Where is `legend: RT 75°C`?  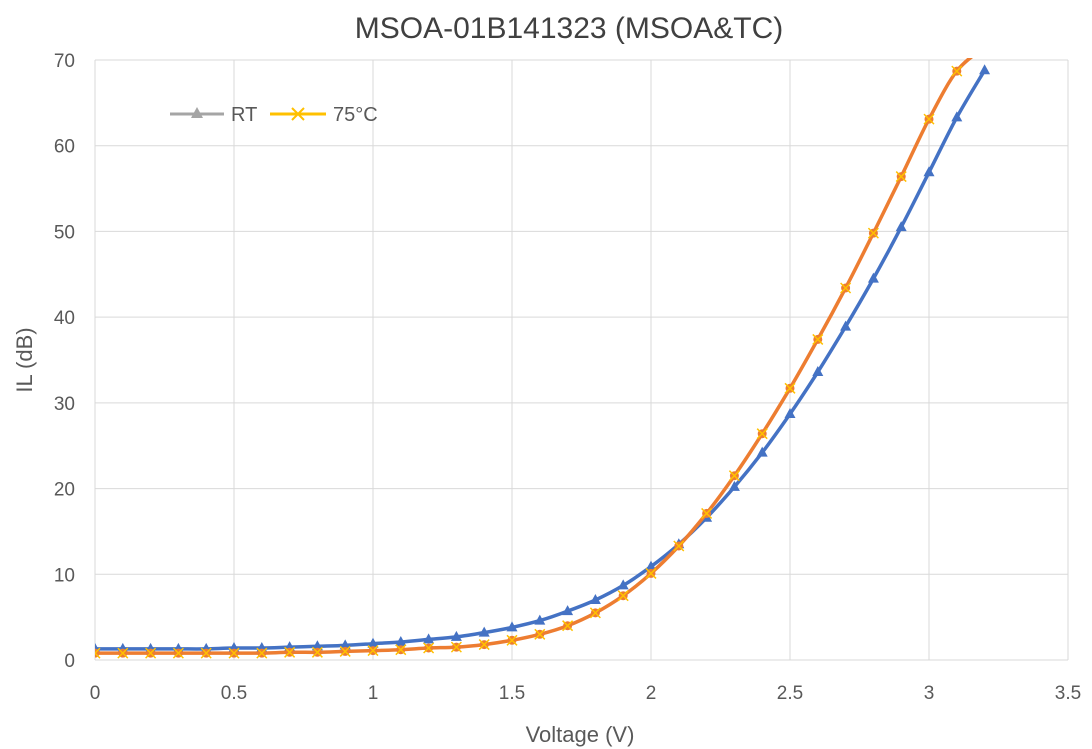
legend: RT 75°C is located at coordinates (274, 115).